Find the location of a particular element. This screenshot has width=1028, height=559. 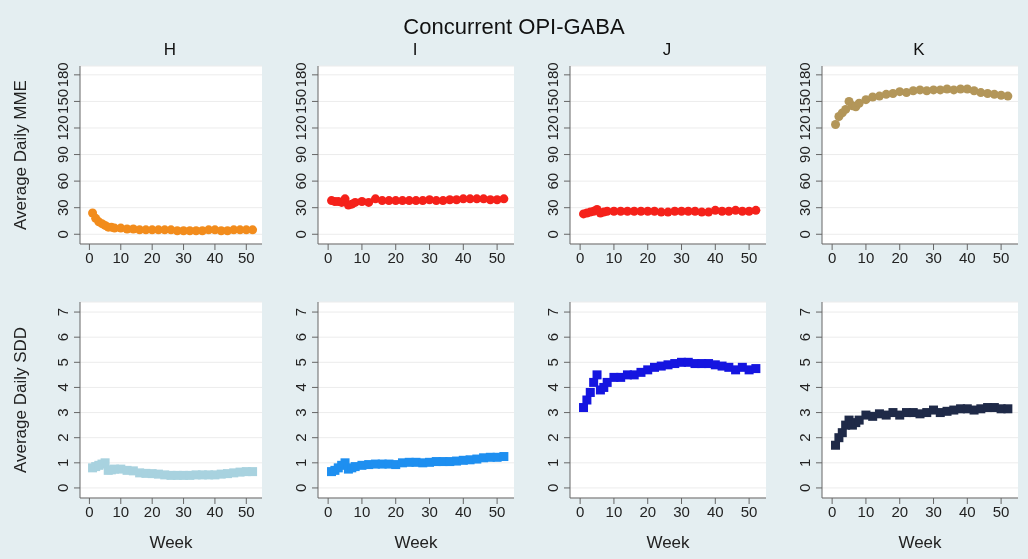

chart-title: H is located at coordinates (170, 50).